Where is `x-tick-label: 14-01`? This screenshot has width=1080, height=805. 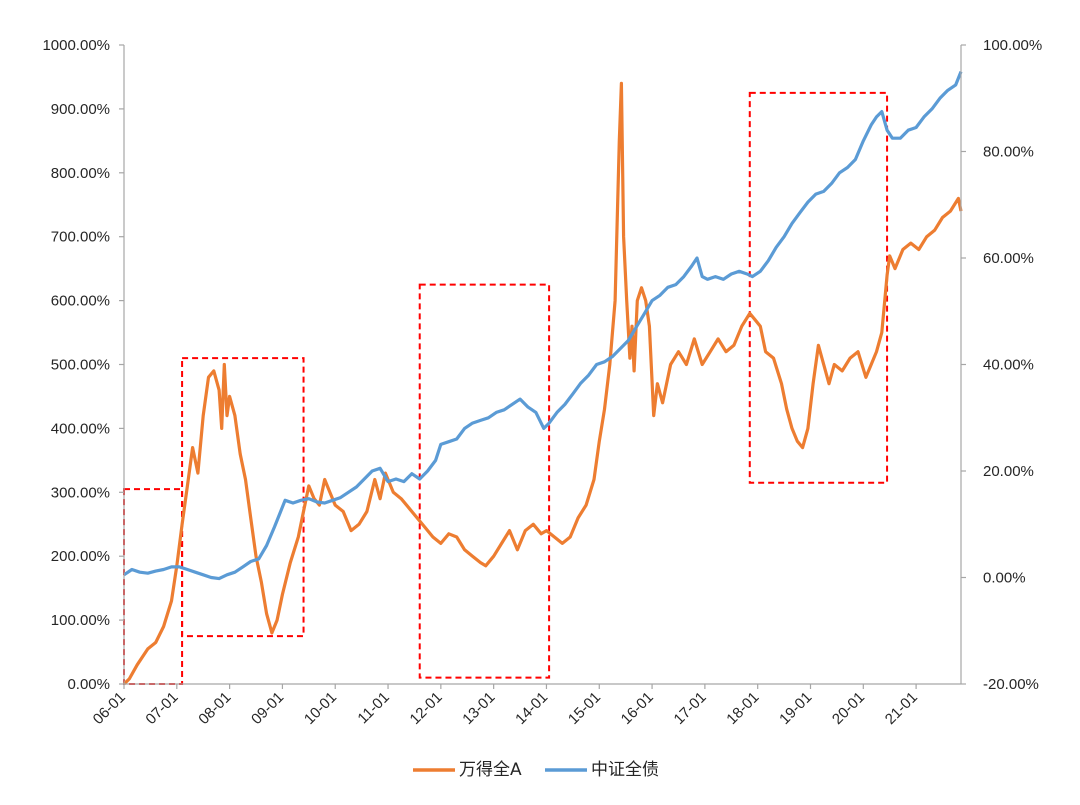
x-tick-label: 14-01 is located at coordinates (531, 708).